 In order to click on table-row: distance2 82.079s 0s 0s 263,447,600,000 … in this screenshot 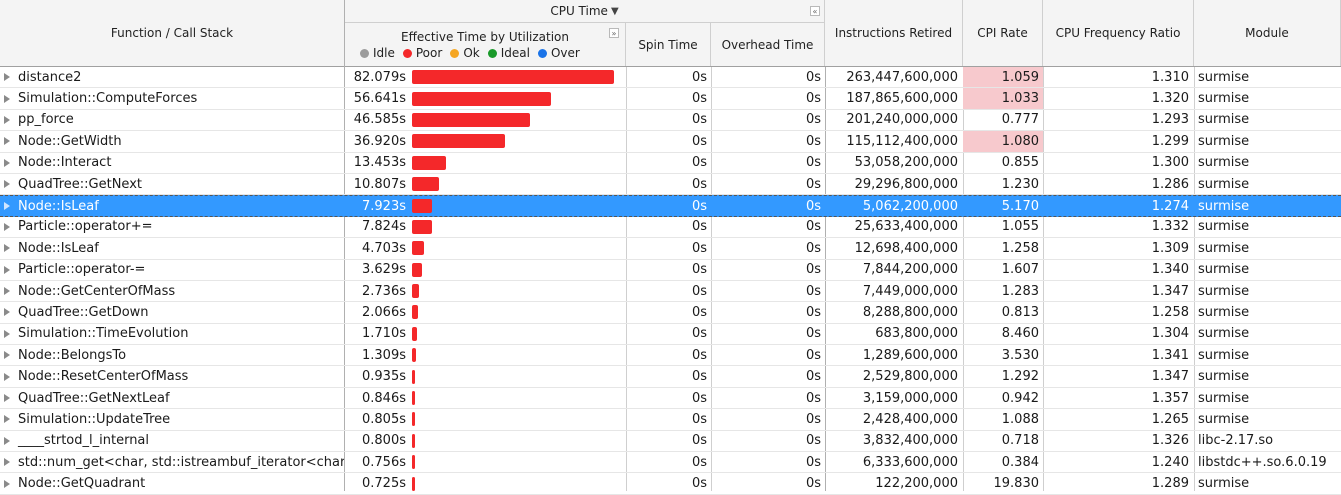, I will do `click(670, 78)`.